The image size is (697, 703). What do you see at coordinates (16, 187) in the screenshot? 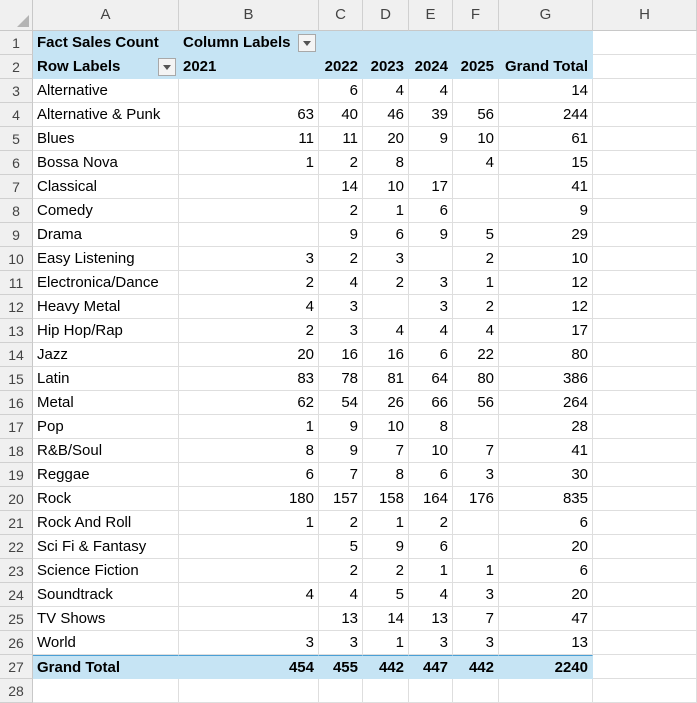
I see `row-header-7: 7` at bounding box center [16, 187].